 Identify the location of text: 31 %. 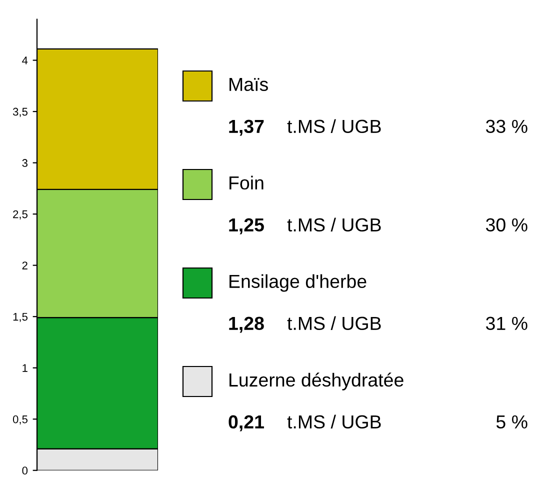
(507, 323).